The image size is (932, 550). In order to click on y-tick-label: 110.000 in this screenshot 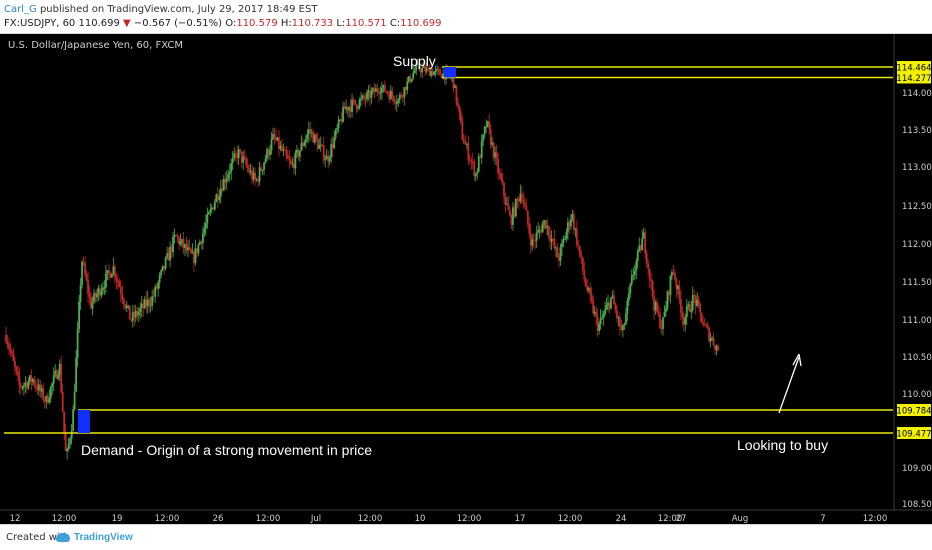, I will do `click(917, 395)`.